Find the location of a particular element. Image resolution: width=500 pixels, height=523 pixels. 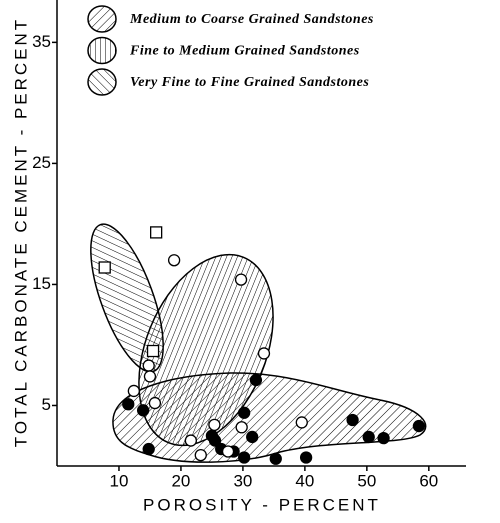

x-tick-label: 40 is located at coordinates (304, 480).